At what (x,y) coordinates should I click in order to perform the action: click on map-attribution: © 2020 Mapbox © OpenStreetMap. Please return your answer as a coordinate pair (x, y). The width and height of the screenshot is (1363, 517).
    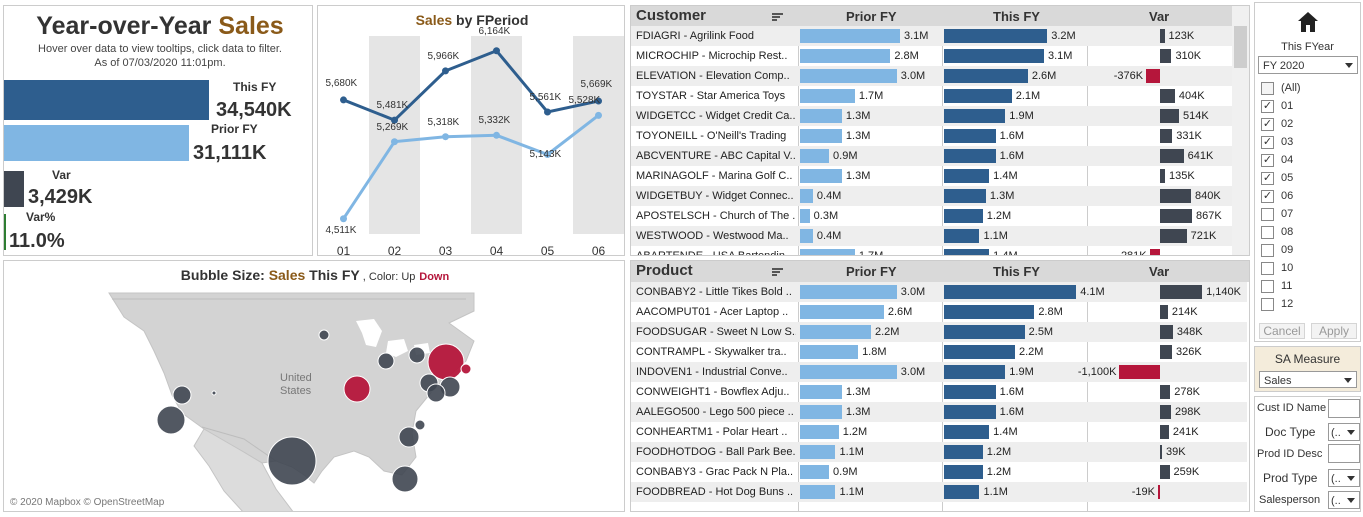
    Looking at the image, I should click on (87, 502).